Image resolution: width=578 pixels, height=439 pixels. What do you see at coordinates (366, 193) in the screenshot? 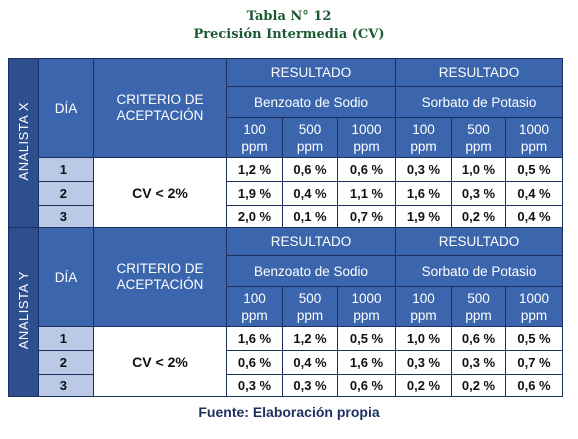
I see `cv-value: 1,1 %` at bounding box center [366, 193].